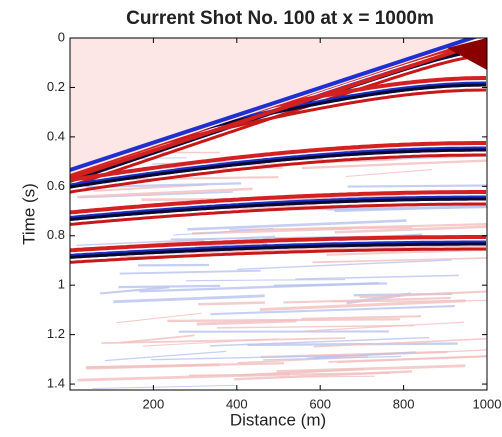  Describe the element at coordinates (56, 135) in the screenshot. I see `y-tick-label: 0.4` at that location.